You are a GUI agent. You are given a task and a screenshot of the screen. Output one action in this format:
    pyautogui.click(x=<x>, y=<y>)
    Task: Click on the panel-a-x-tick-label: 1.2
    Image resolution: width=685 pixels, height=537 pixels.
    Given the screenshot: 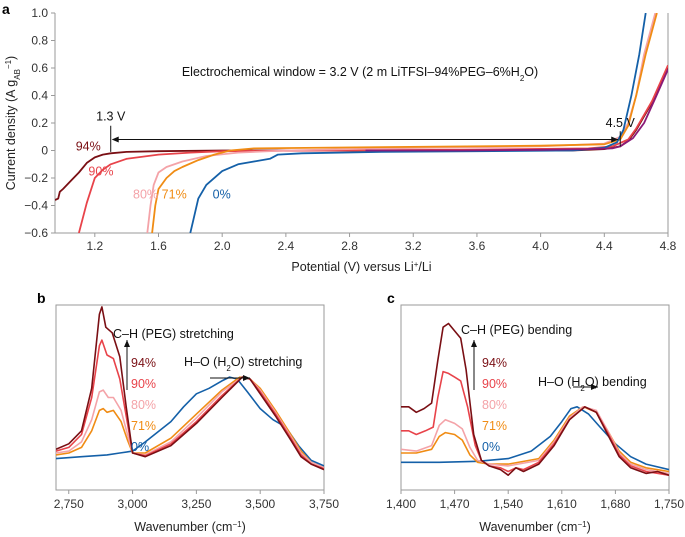 What is the action you would take?
    pyautogui.click(x=94, y=246)
    